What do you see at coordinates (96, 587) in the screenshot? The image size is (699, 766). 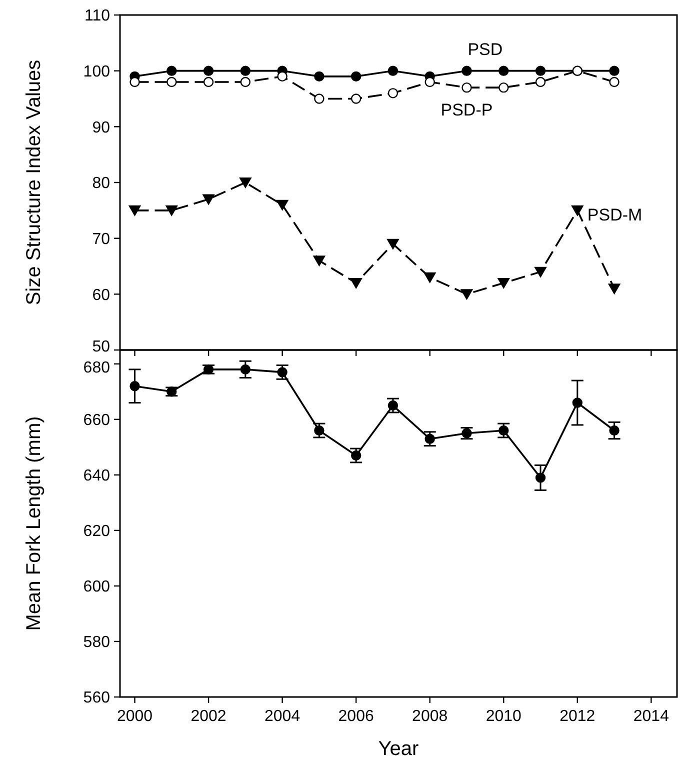 I see `y-tick-label: 600` at bounding box center [96, 587].